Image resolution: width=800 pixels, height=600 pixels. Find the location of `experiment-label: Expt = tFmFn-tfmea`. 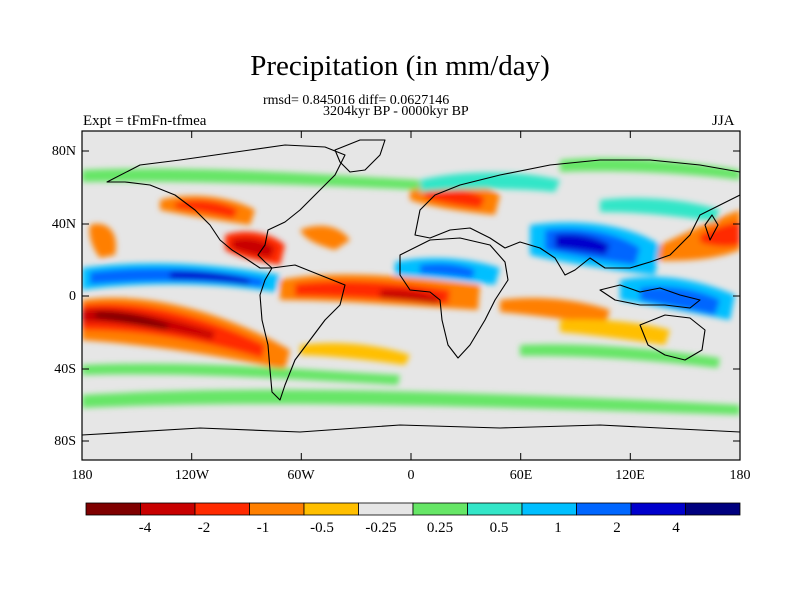

experiment-label: Expt = tFmFn-tfmea is located at coordinates (145, 121).